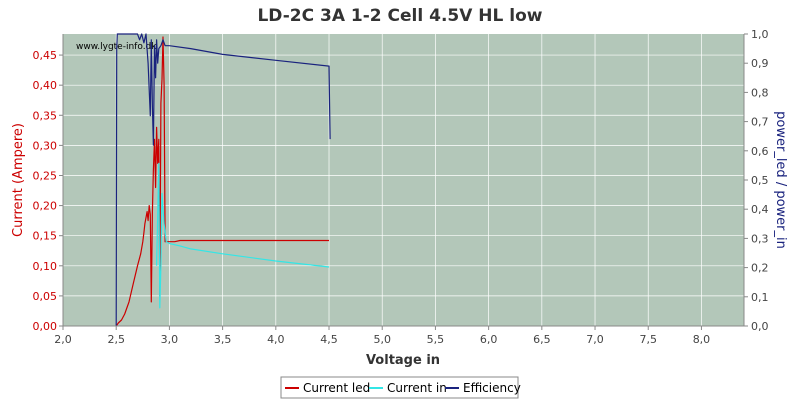 Image resolution: width=800 pixels, height=400 pixels. What do you see at coordinates (45, 115) in the screenshot?
I see `y-left-tick-label: 0,35` at bounding box center [45, 115].